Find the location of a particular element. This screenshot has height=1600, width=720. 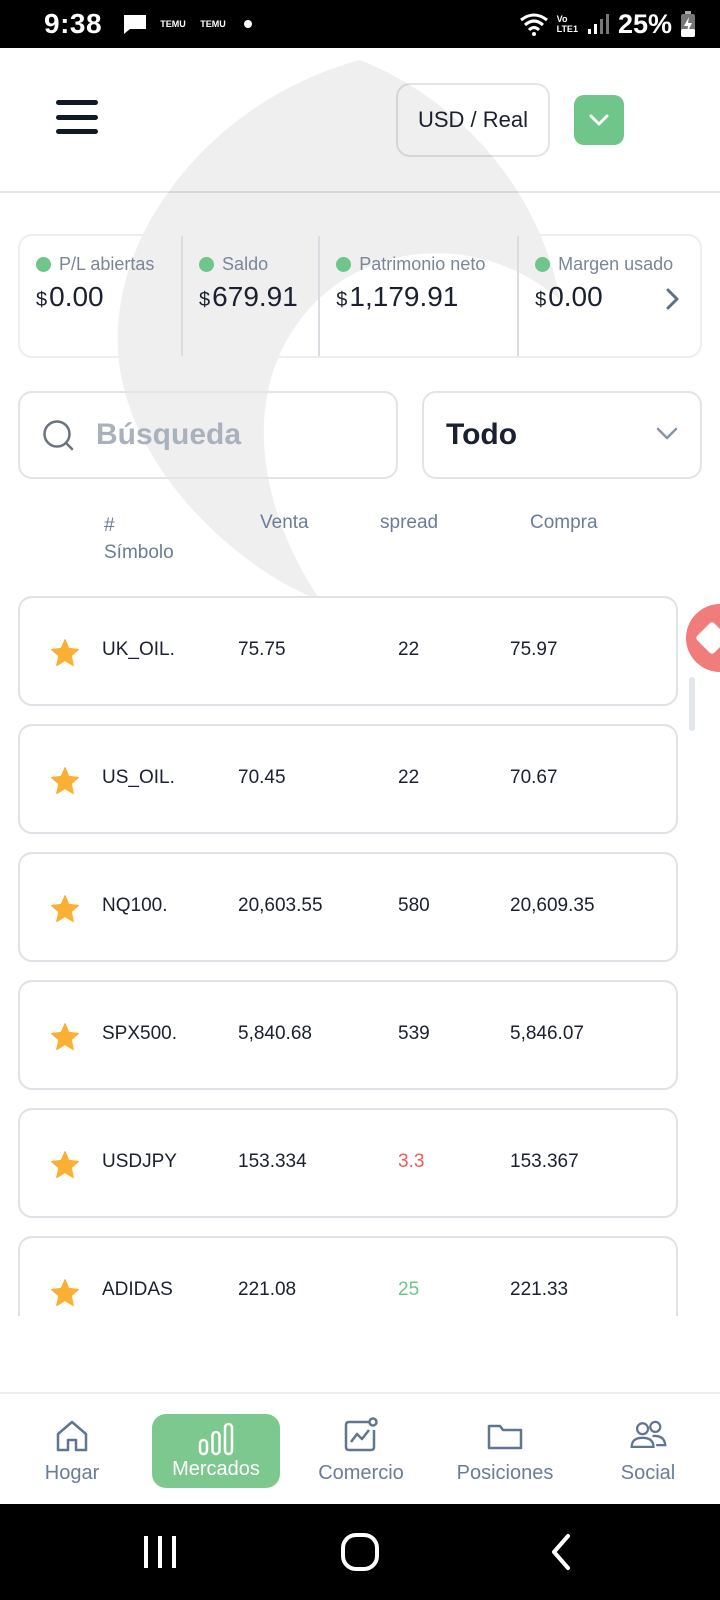

nav-positions: Posiciones is located at coordinates (505, 1450).